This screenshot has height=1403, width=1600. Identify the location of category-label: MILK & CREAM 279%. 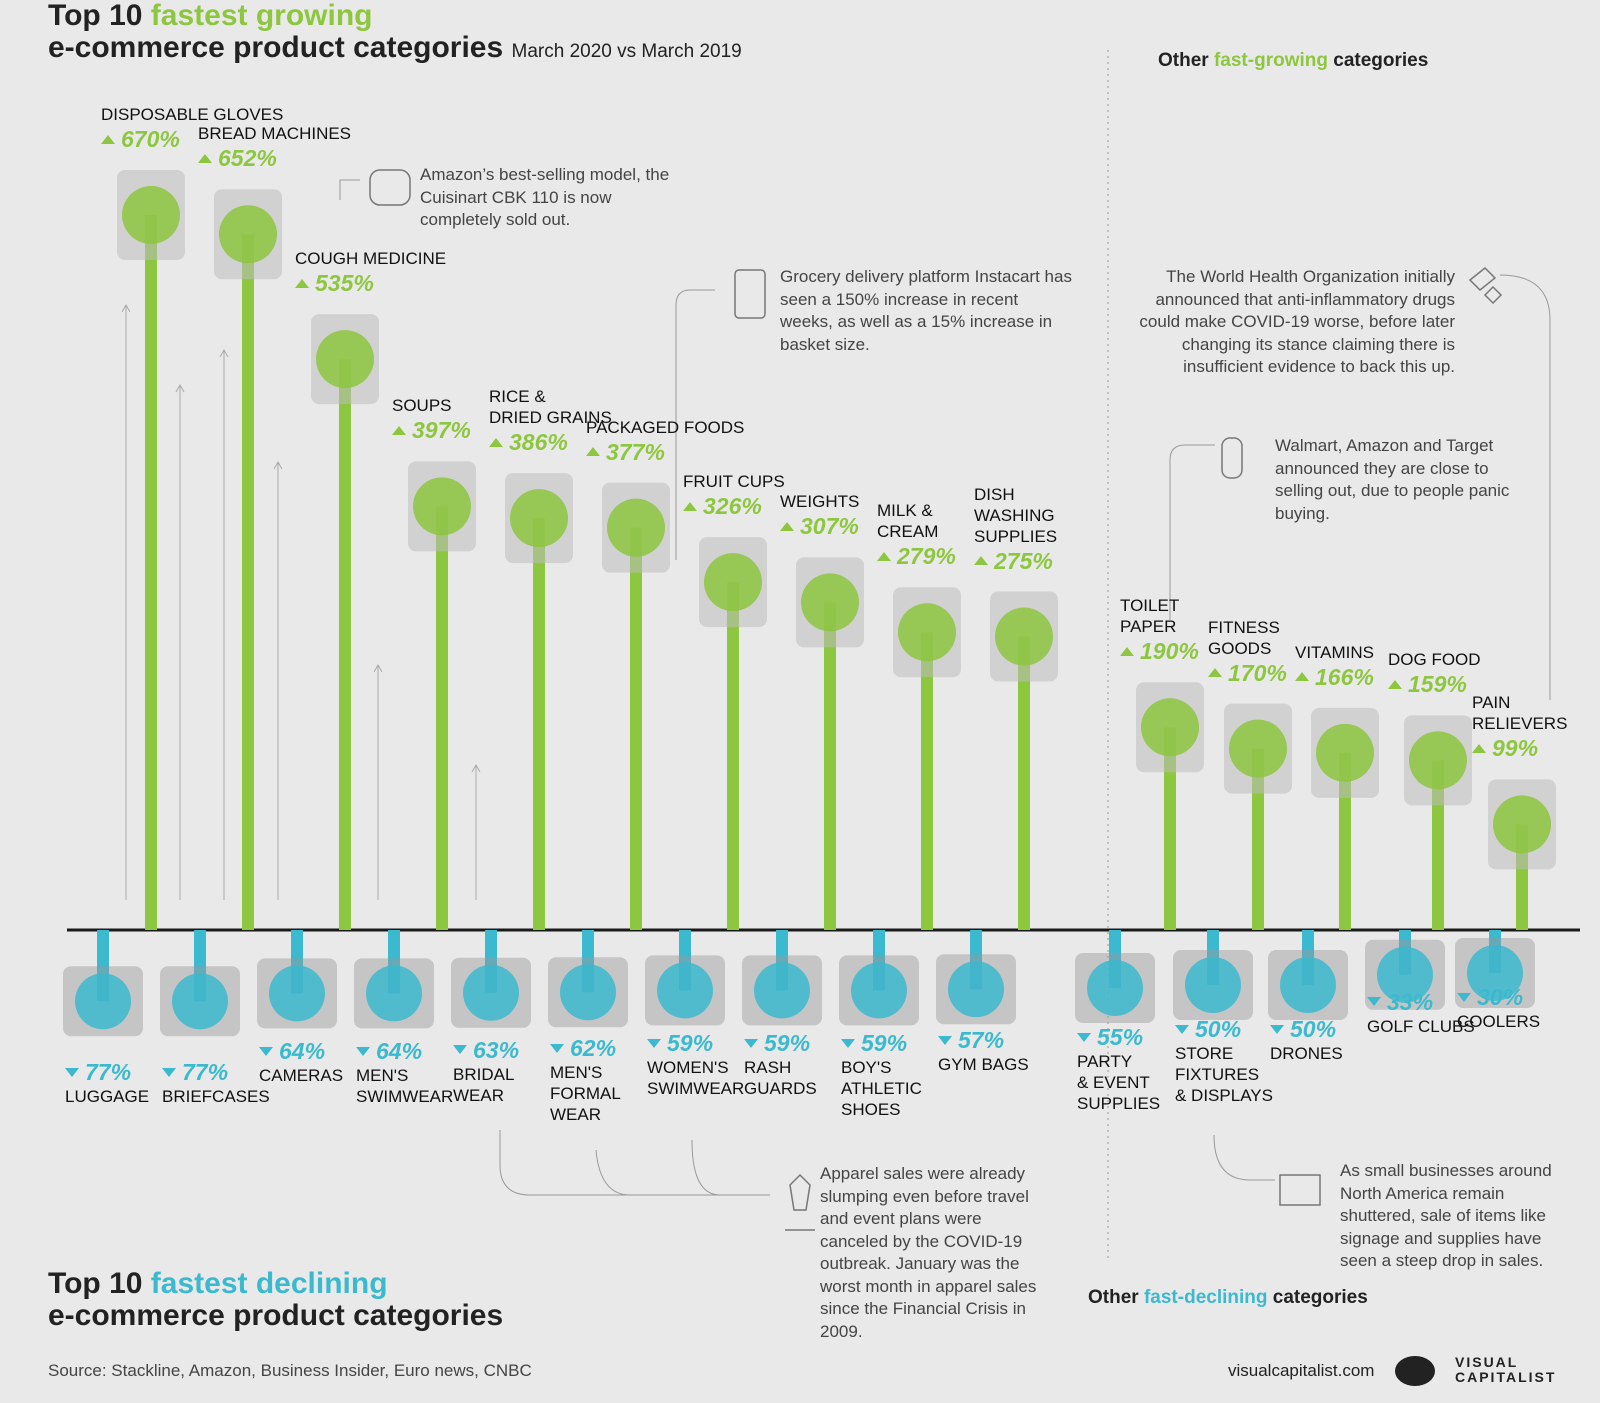
(916, 535).